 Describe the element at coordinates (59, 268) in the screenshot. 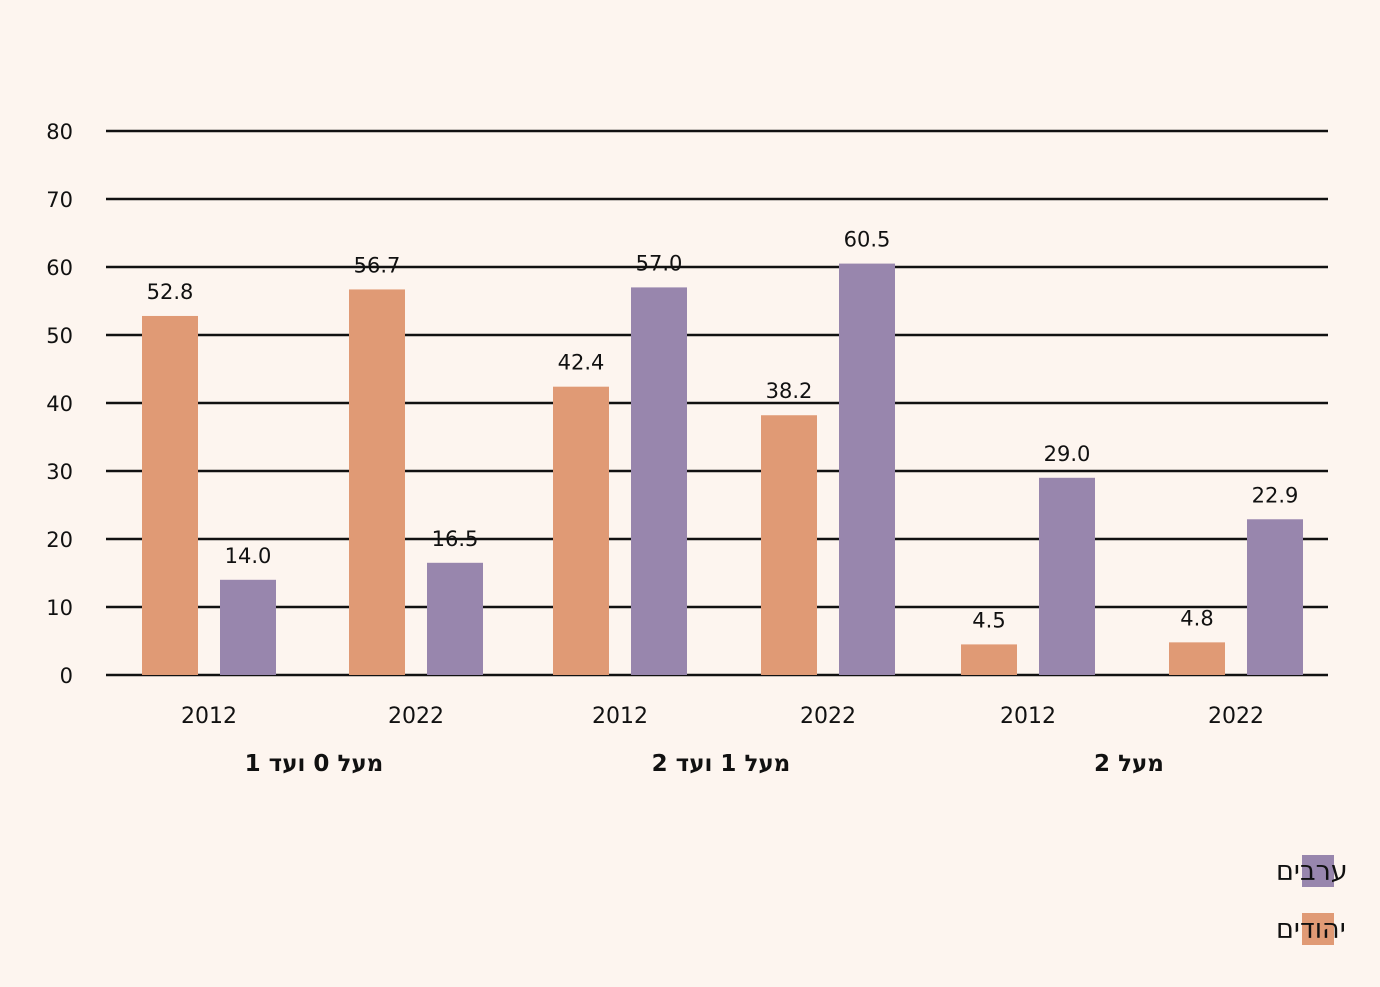

I see `y-tick-label: 60` at that location.